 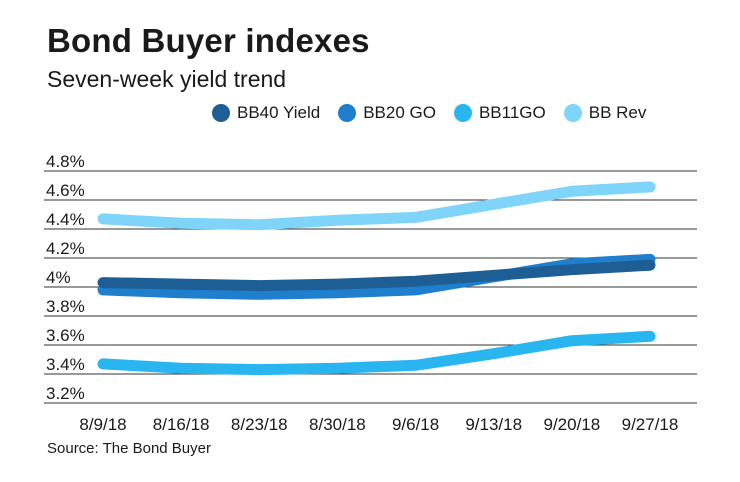 I want to click on chart-legend: BB40 Yield BB20 GO BB11GO BB Rev, so click(x=429, y=113).